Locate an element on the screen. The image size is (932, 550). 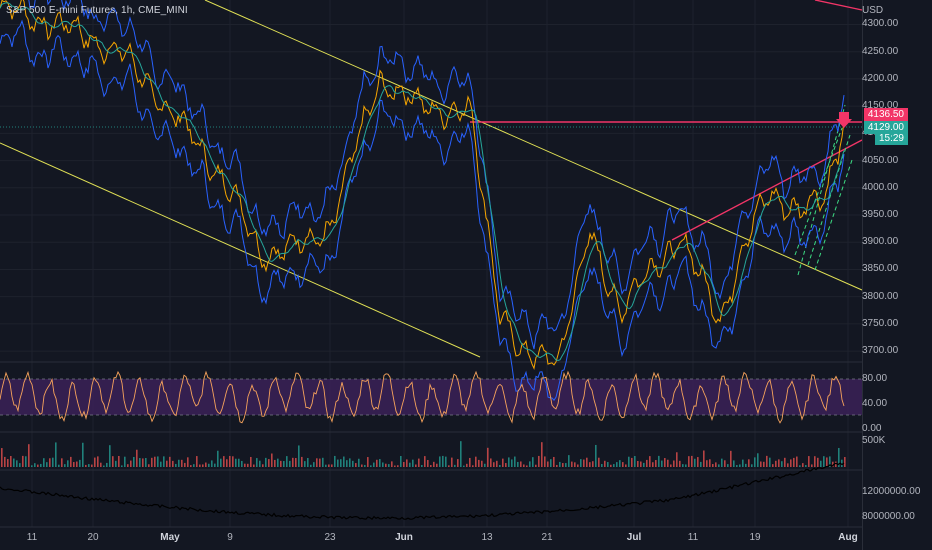
price-tick-label: 4150.00 is located at coordinates (880, 106).